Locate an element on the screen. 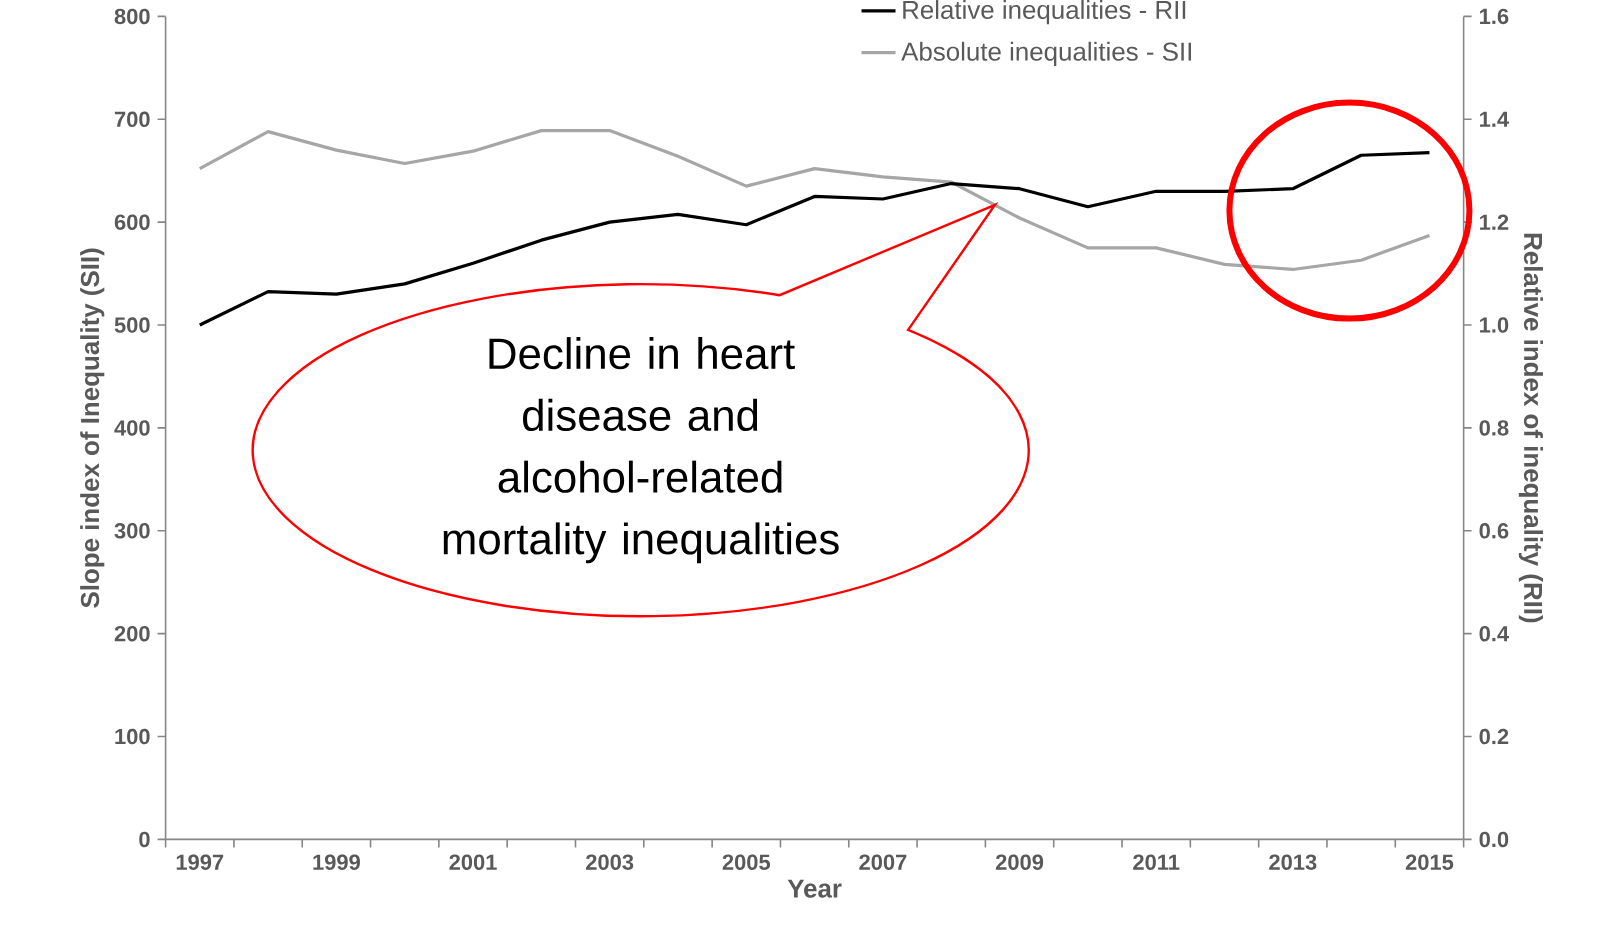  y-tick-label: 800 is located at coordinates (132, 16).